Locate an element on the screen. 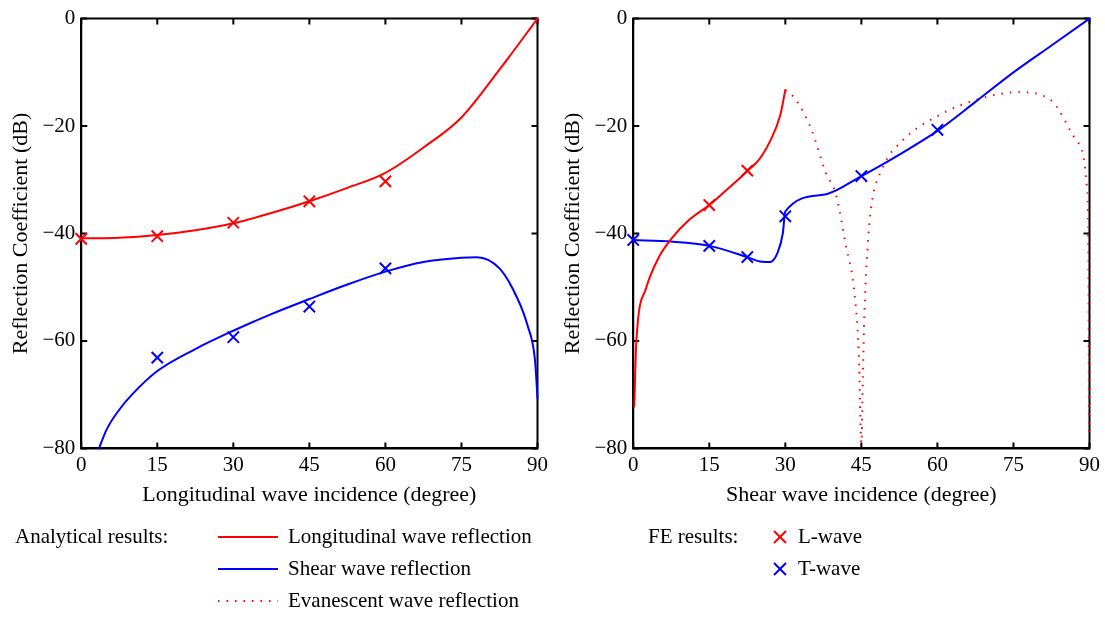 The width and height of the screenshot is (1105, 619). x-axis-title: Shear wave incidence (degree) is located at coordinates (861, 493).